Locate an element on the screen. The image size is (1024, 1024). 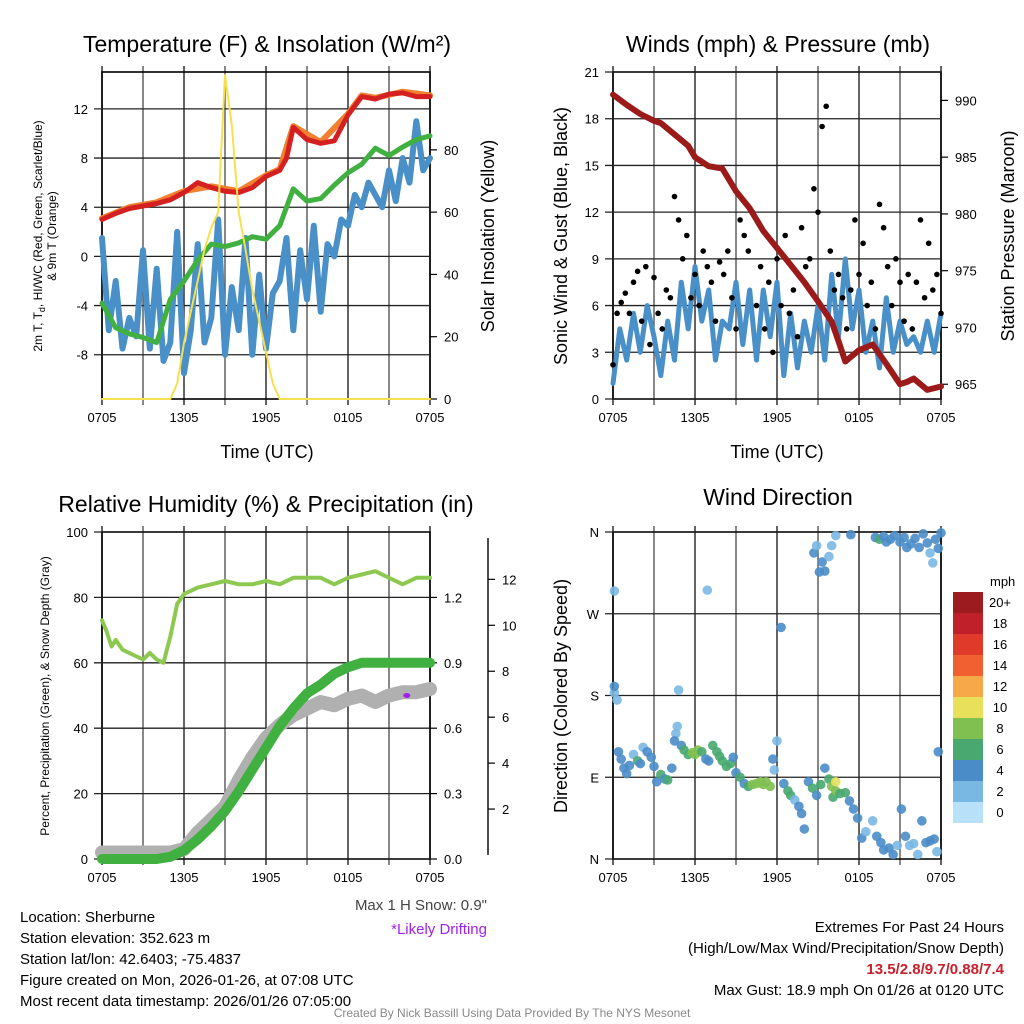
temp-xtick-label: 0105 is located at coordinates (348, 417).